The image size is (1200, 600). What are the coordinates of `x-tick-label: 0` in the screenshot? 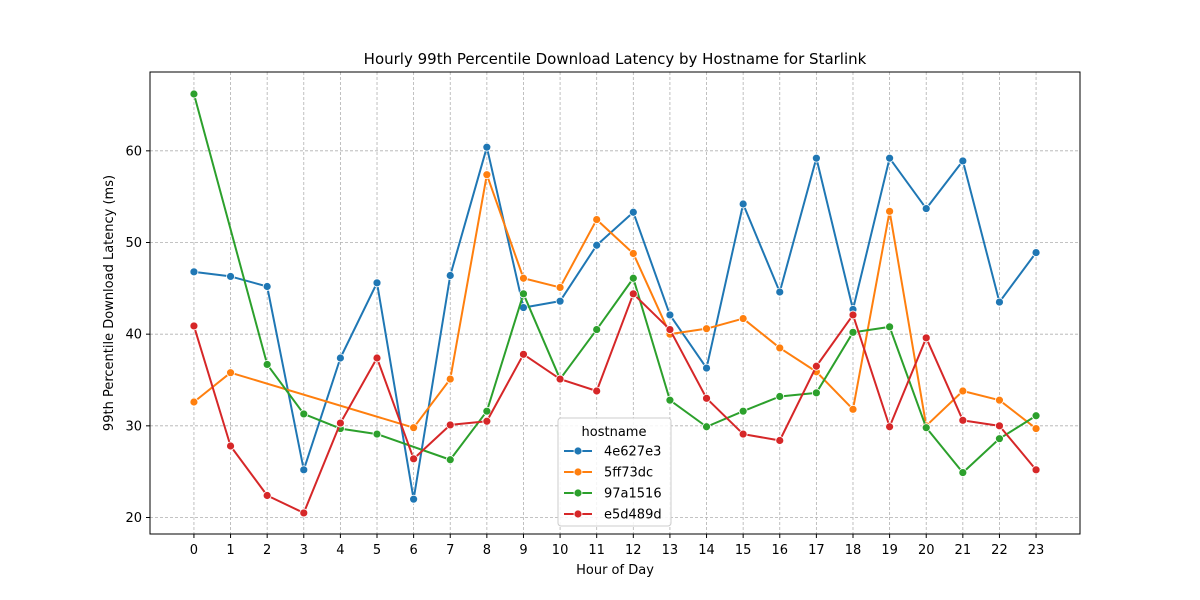 It's located at (194, 550).